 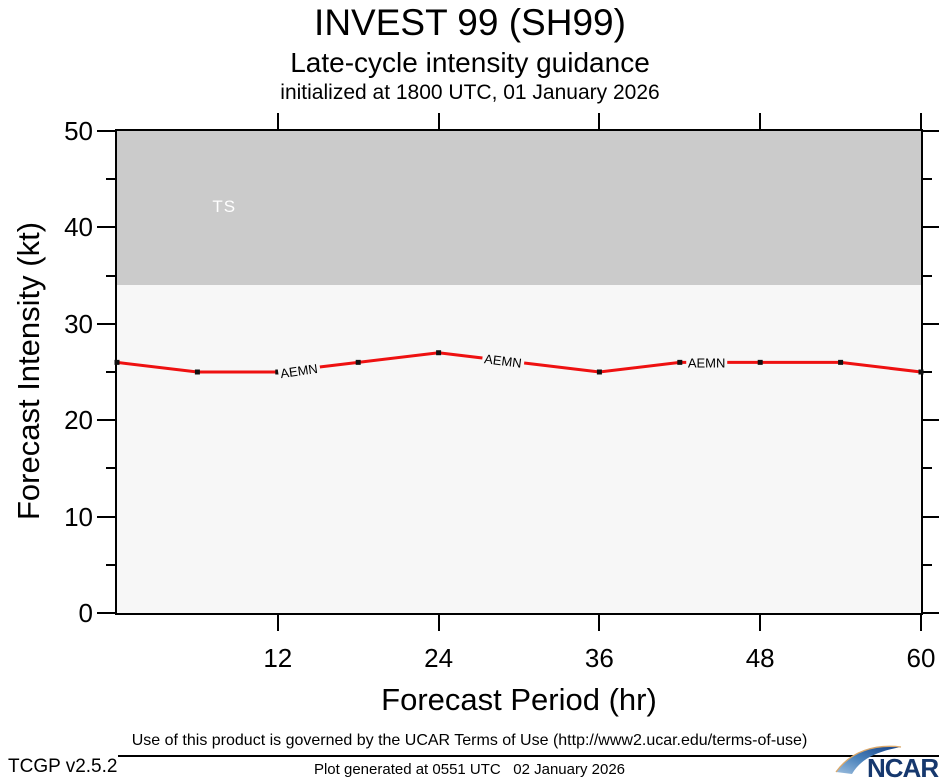 What do you see at coordinates (921, 658) in the screenshot?
I see `x-axis-tick-label: 60` at bounding box center [921, 658].